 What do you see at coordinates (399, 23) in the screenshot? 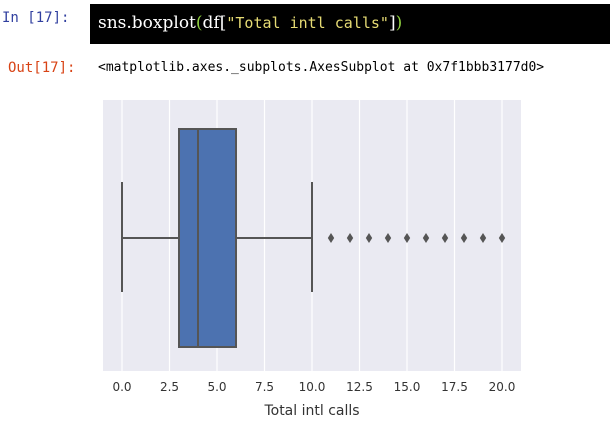
I see `code-close-paren: )` at bounding box center [399, 23].